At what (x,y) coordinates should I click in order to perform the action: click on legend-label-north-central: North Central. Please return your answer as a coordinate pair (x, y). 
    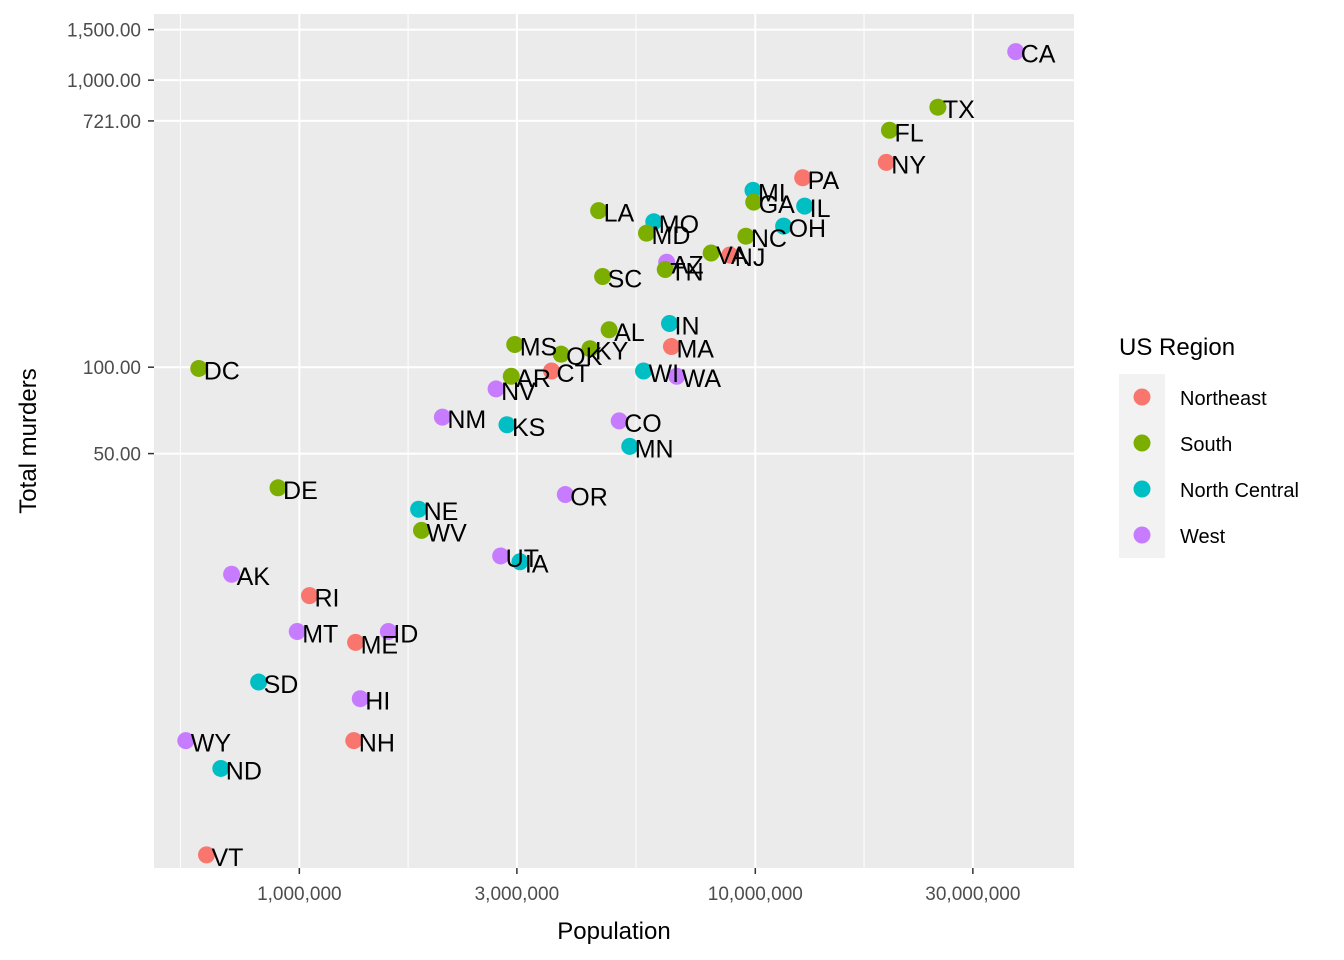
    Looking at the image, I should click on (1239, 491).